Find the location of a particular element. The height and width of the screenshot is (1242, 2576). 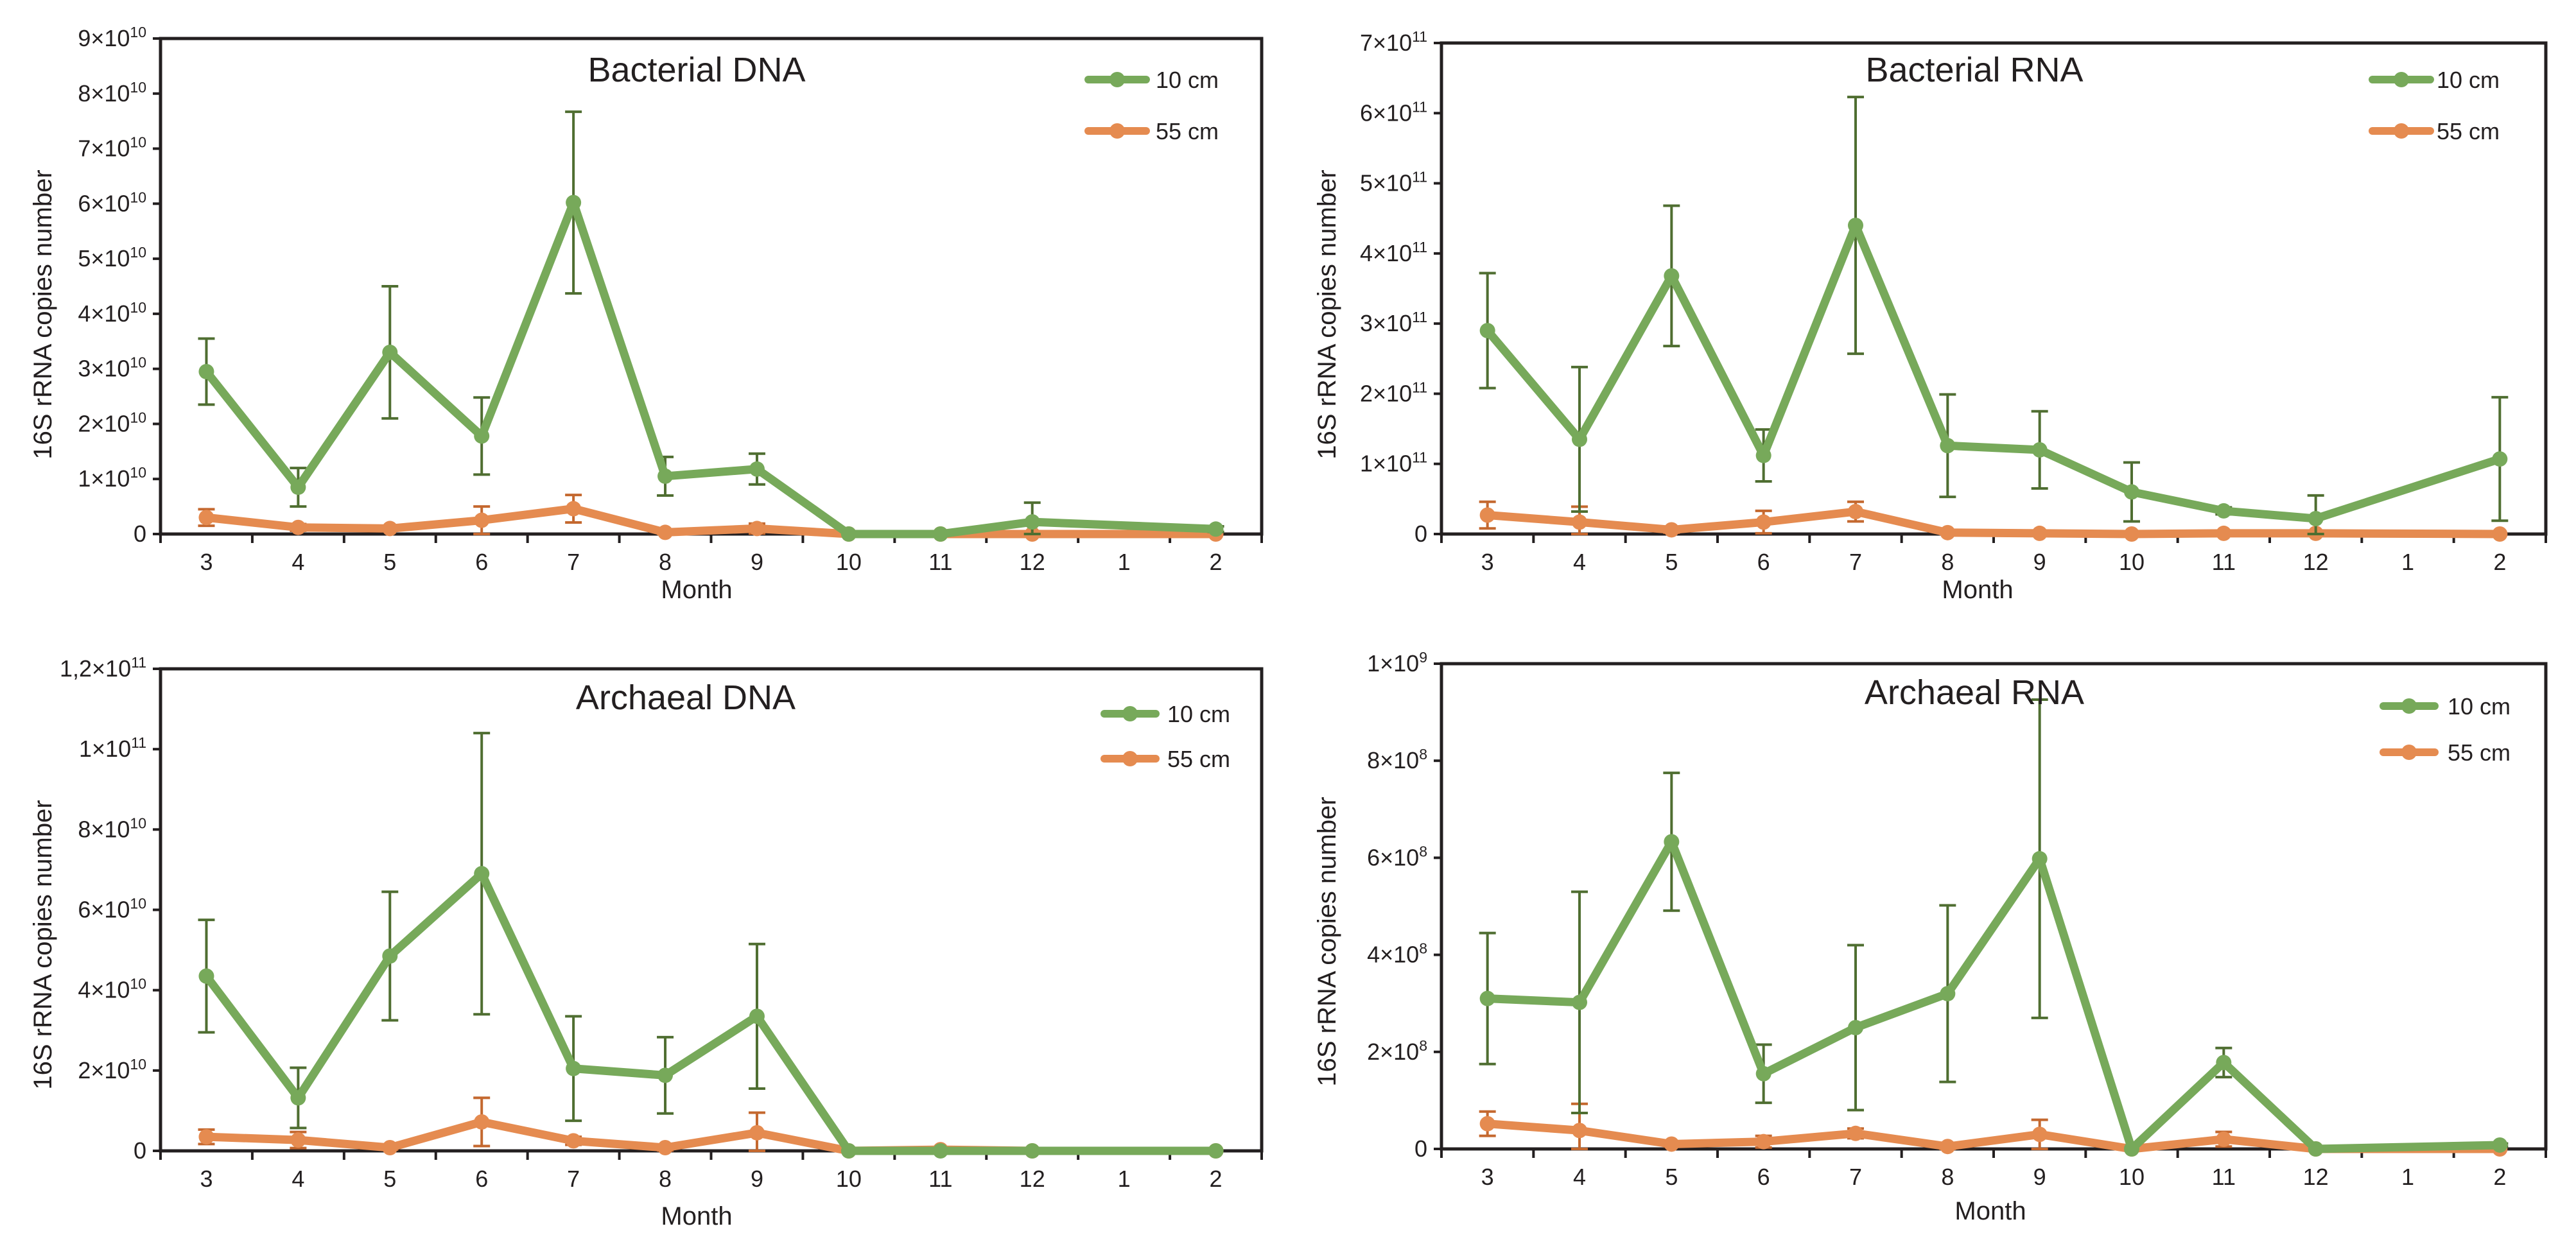

y-tick-label: 1,2×10¹¹ is located at coordinates (103, 668).